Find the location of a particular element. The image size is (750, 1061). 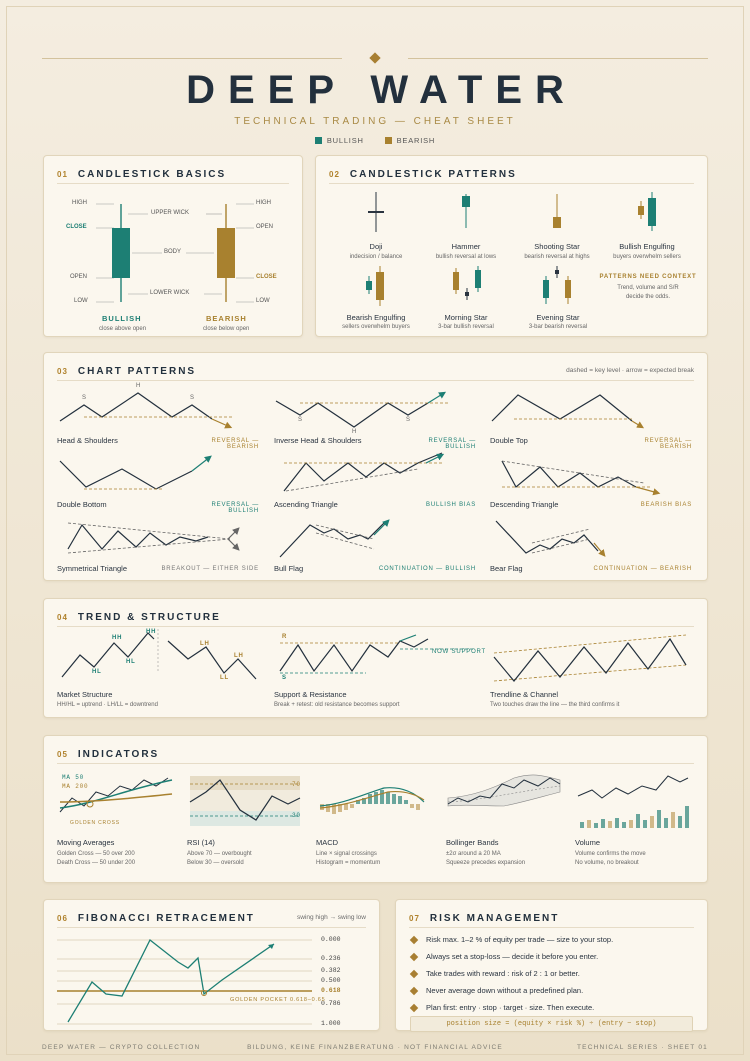

pattern-desc: 3-bar bullish reversal is located at coordinates (466, 327).